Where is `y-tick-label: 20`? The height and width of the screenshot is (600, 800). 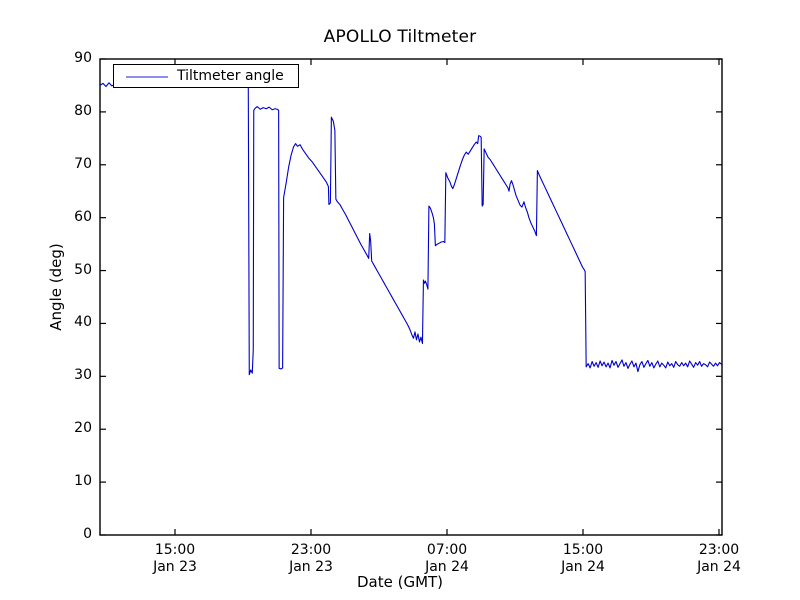 y-tick-label: 20 is located at coordinates (83, 428).